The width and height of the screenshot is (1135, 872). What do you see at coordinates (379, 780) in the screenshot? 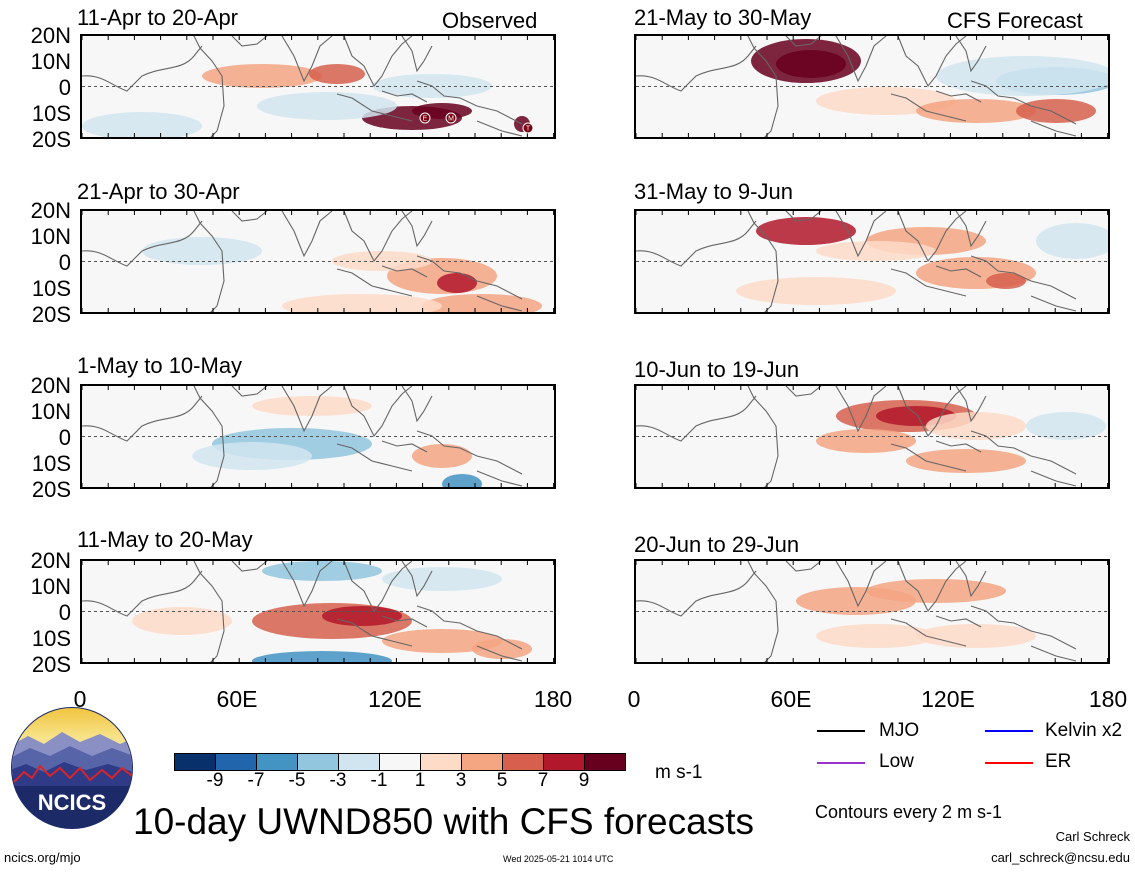
I see `colorbar-label: -1` at bounding box center [379, 780].